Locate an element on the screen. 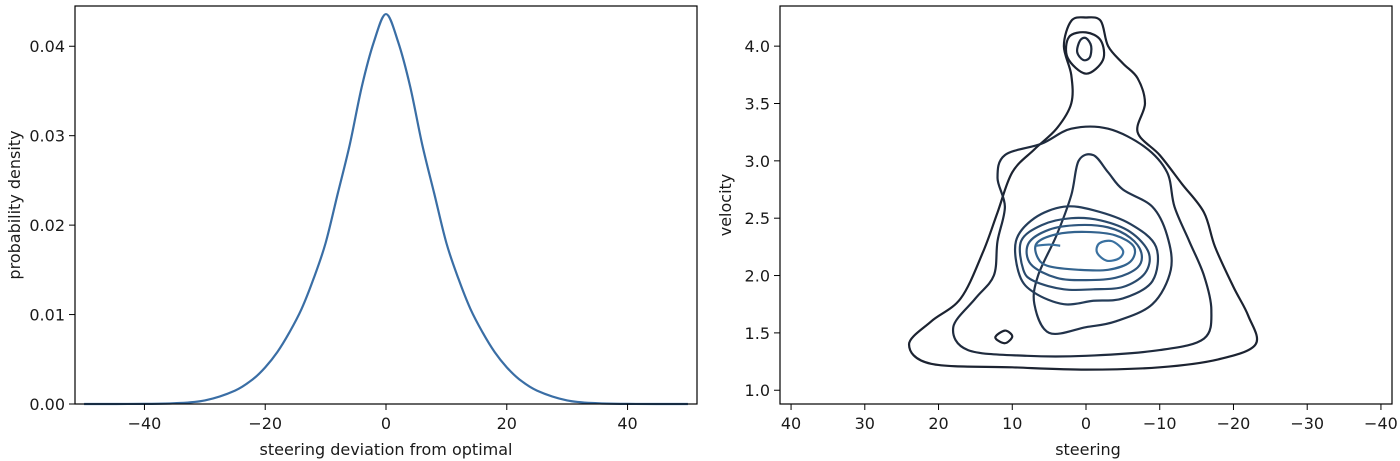 This screenshot has width=1400, height=461. contour-x-tick-label: 0 is located at coordinates (1086, 423).